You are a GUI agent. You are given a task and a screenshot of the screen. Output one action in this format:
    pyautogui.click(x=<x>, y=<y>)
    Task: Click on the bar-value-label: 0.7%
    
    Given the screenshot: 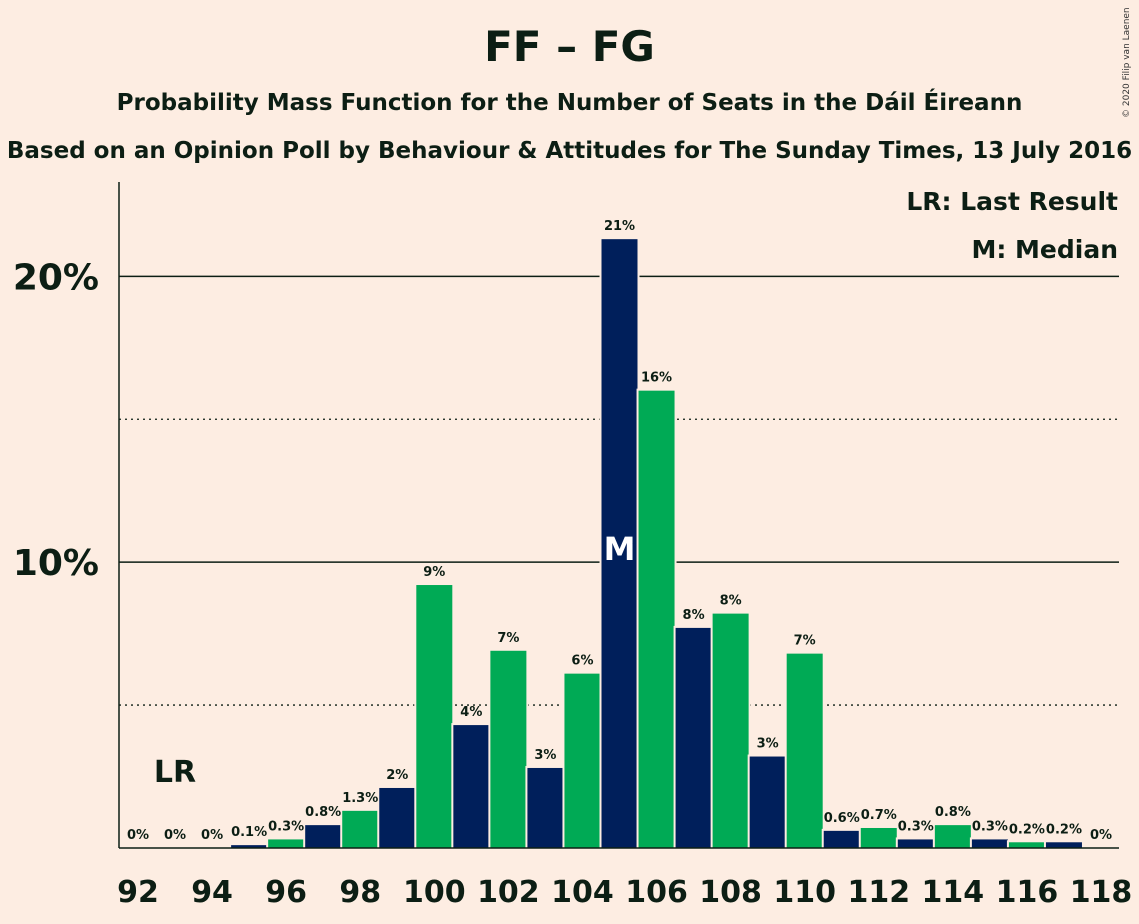 What is the action you would take?
    pyautogui.click(x=879, y=815)
    